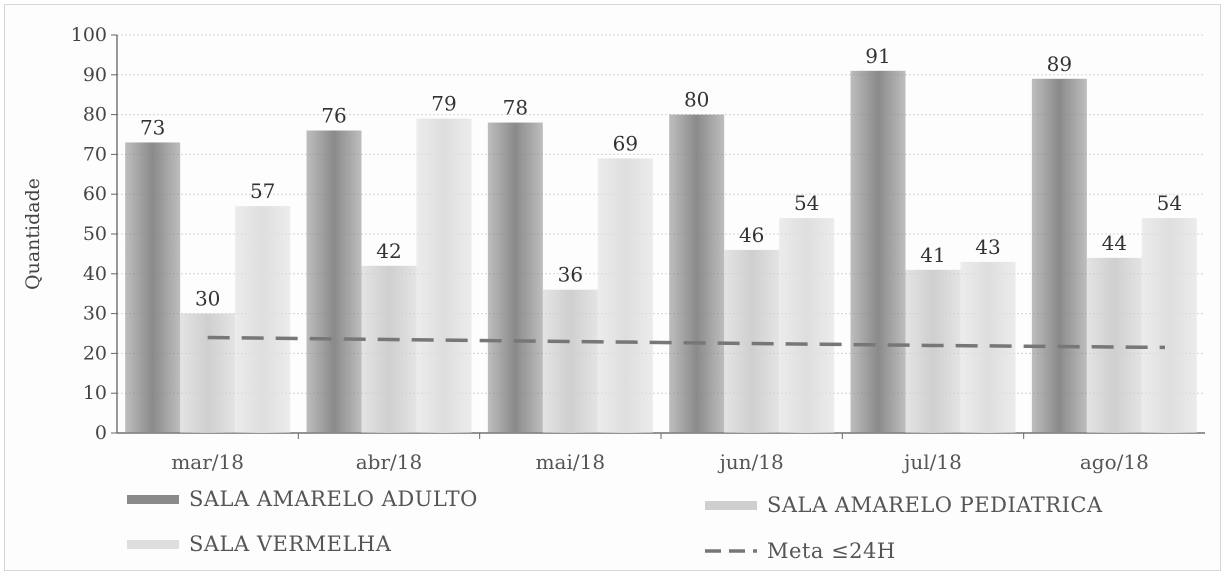 Image resolution: width=1227 pixels, height=579 pixels. I want to click on y-tick-label: 50, so click(95, 234).